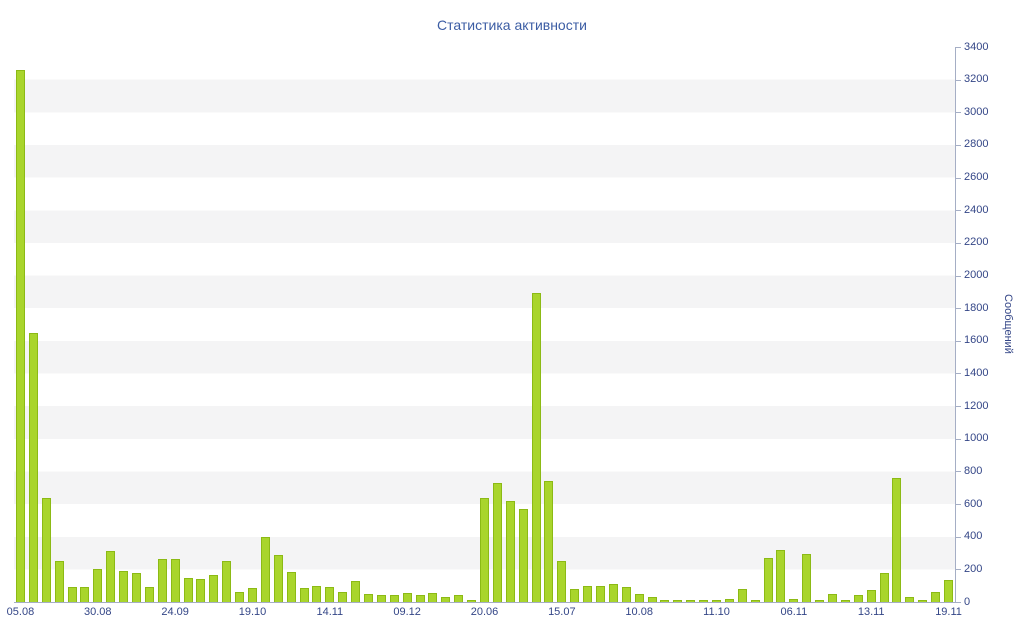 This screenshot has height=640, width=1024. What do you see at coordinates (976, 209) in the screenshot?
I see `y-tick-label: 2400` at bounding box center [976, 209].